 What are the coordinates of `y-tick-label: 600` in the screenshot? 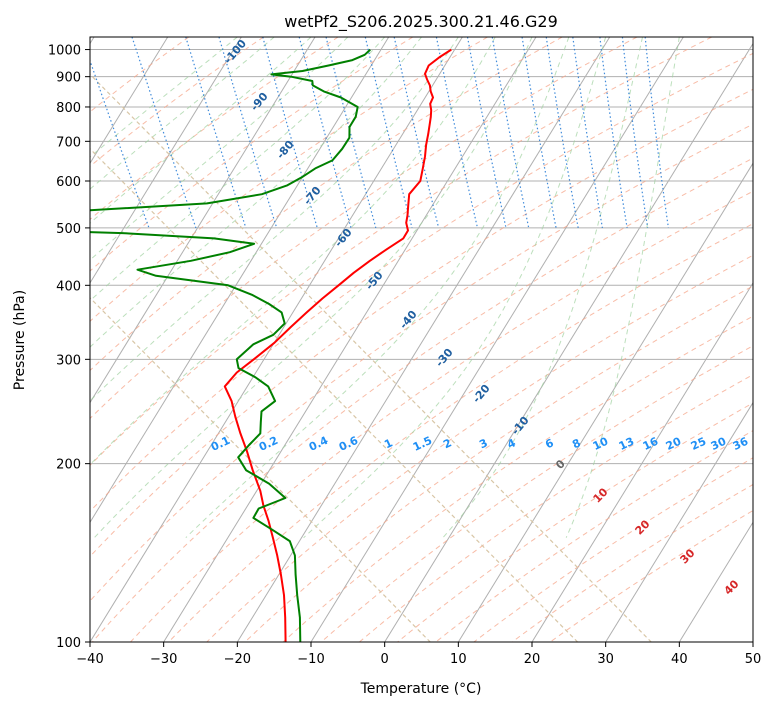 It's located at (68, 182).